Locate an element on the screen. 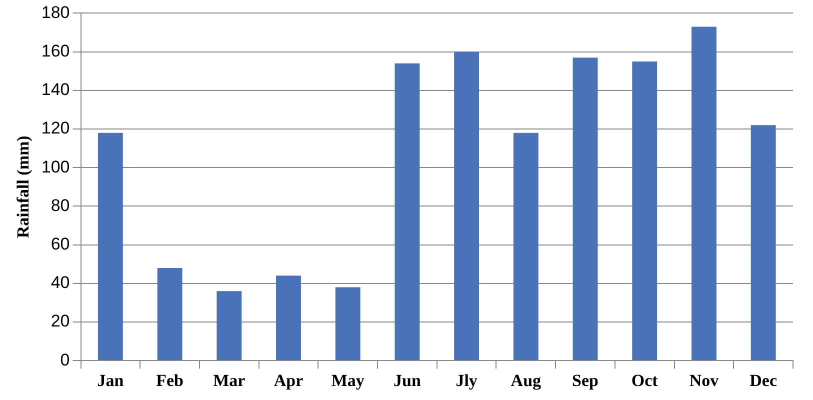 The height and width of the screenshot is (400, 813). y-tick-label: 120 is located at coordinates (55, 128).